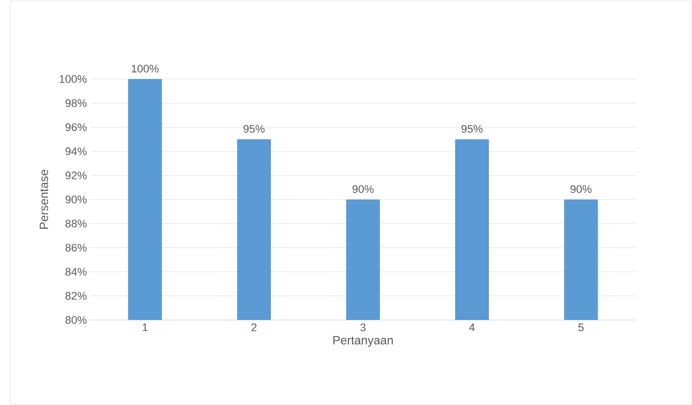 The image size is (692, 405). Describe the element at coordinates (76, 103) in the screenshot. I see `y-tick-label: 98%` at that location.